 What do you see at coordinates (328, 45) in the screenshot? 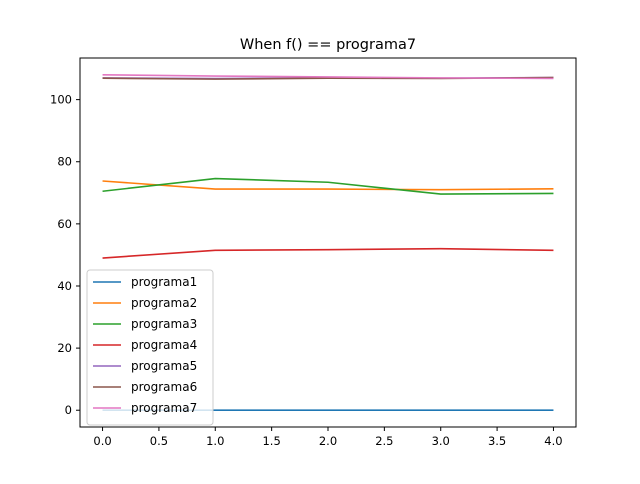
I see `chart-title: When f() == programa7` at bounding box center [328, 45].